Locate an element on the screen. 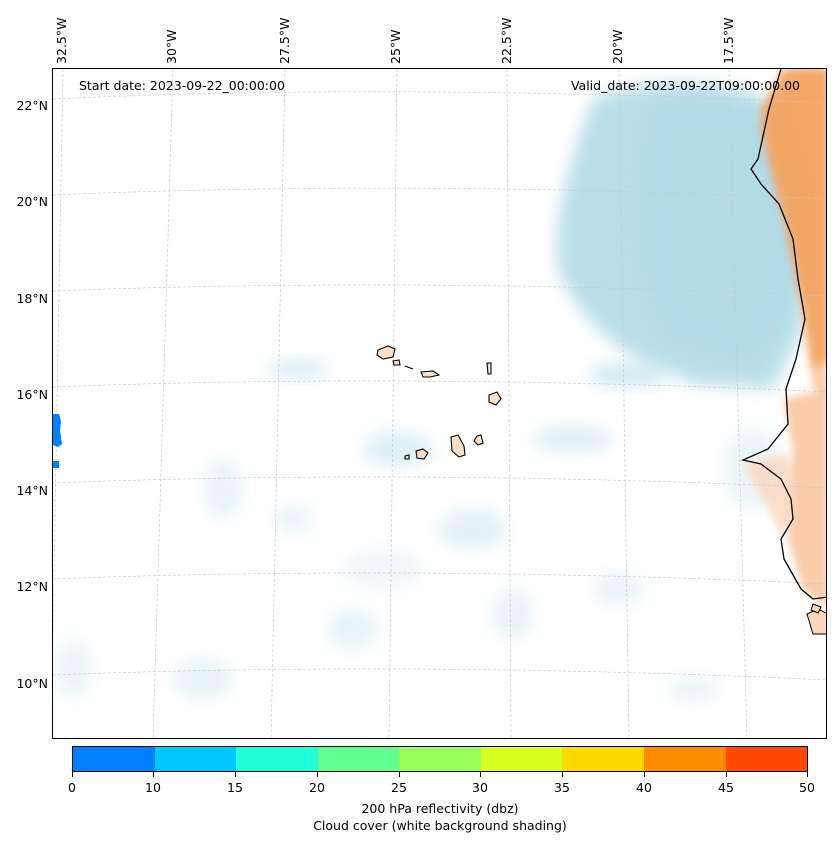 Image resolution: width=837 pixels, height=843 pixels. colorbar-label-15: 15 is located at coordinates (235, 787).